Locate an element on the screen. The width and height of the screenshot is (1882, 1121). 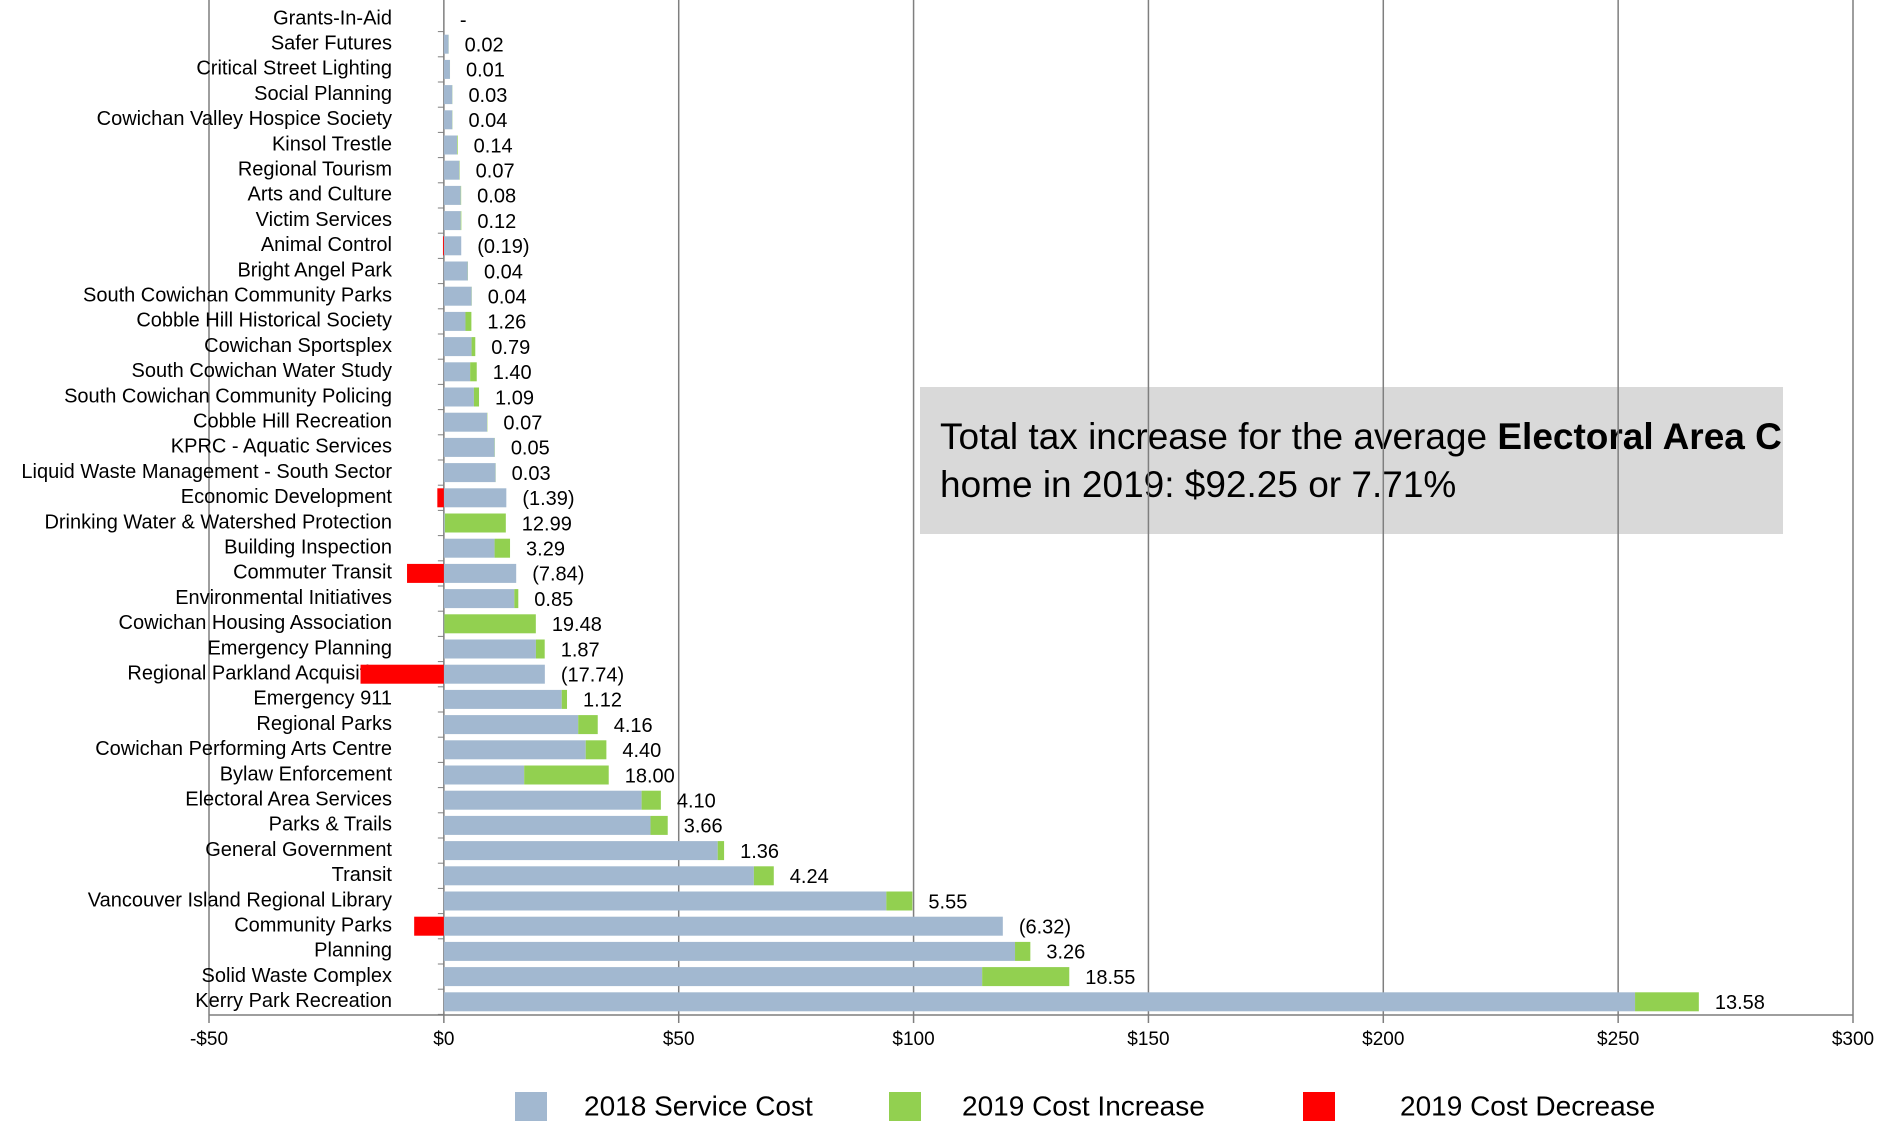
data-label: 3.26 is located at coordinates (1065, 953).